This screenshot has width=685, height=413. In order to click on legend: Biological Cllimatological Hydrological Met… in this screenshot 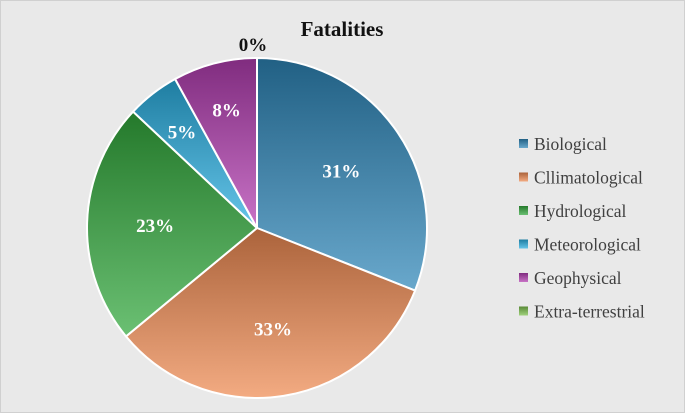, I will do `click(582, 228)`.